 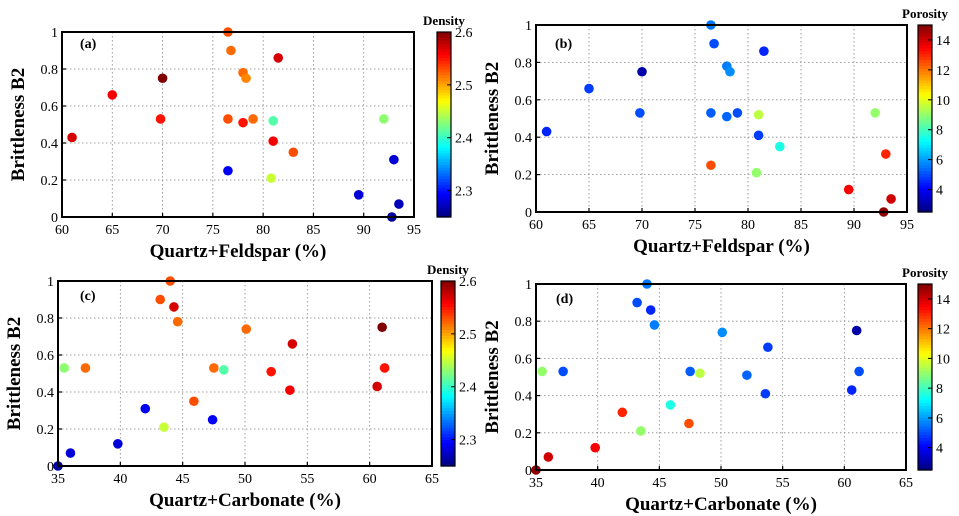 What do you see at coordinates (589, 225) in the screenshot?
I see `x-tick-label: 65` at bounding box center [589, 225].